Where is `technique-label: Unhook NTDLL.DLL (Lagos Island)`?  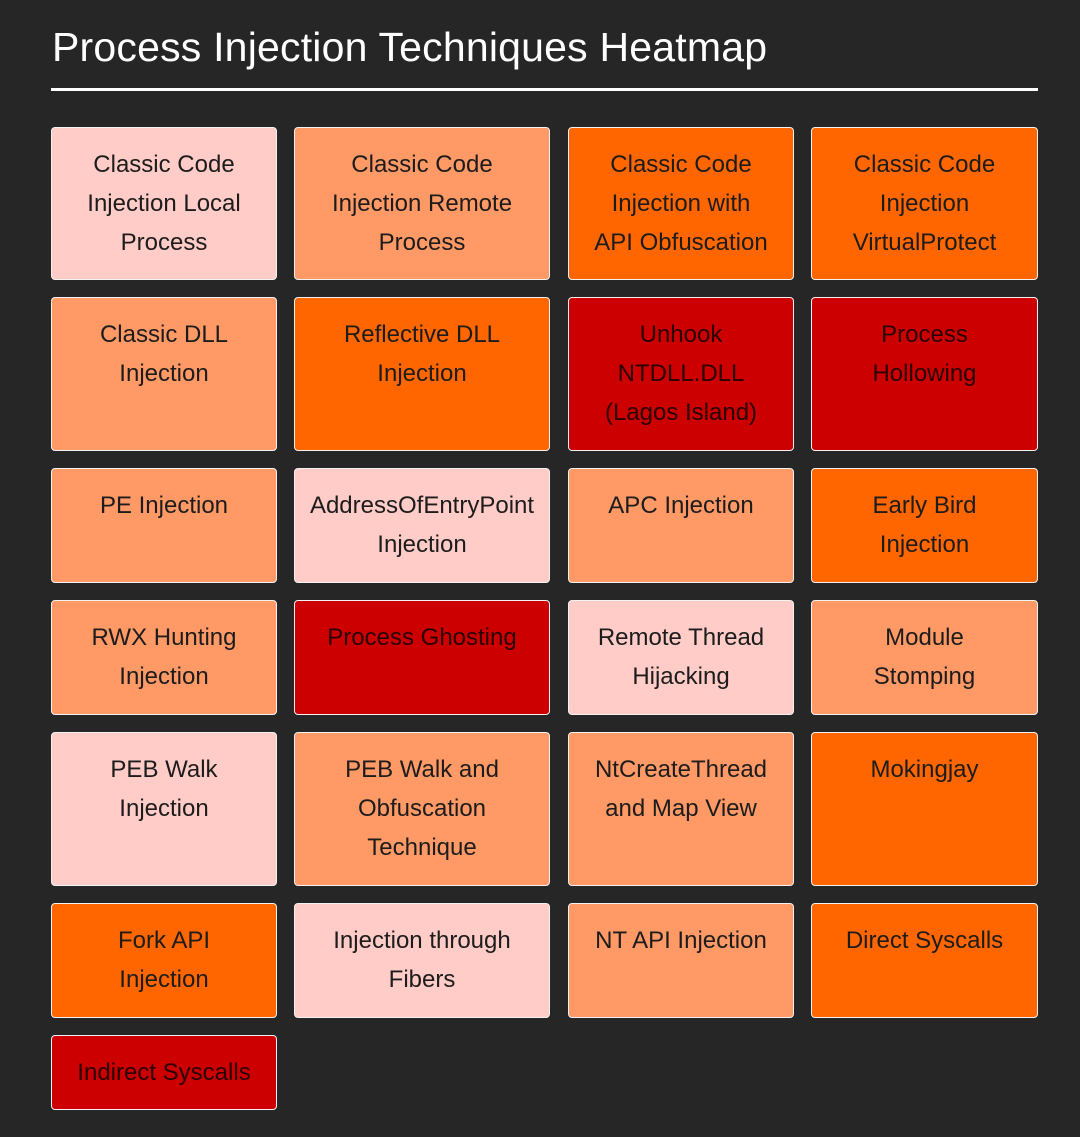
technique-label: Unhook NTDLL.DLL (Lagos Island) is located at coordinates (681, 373).